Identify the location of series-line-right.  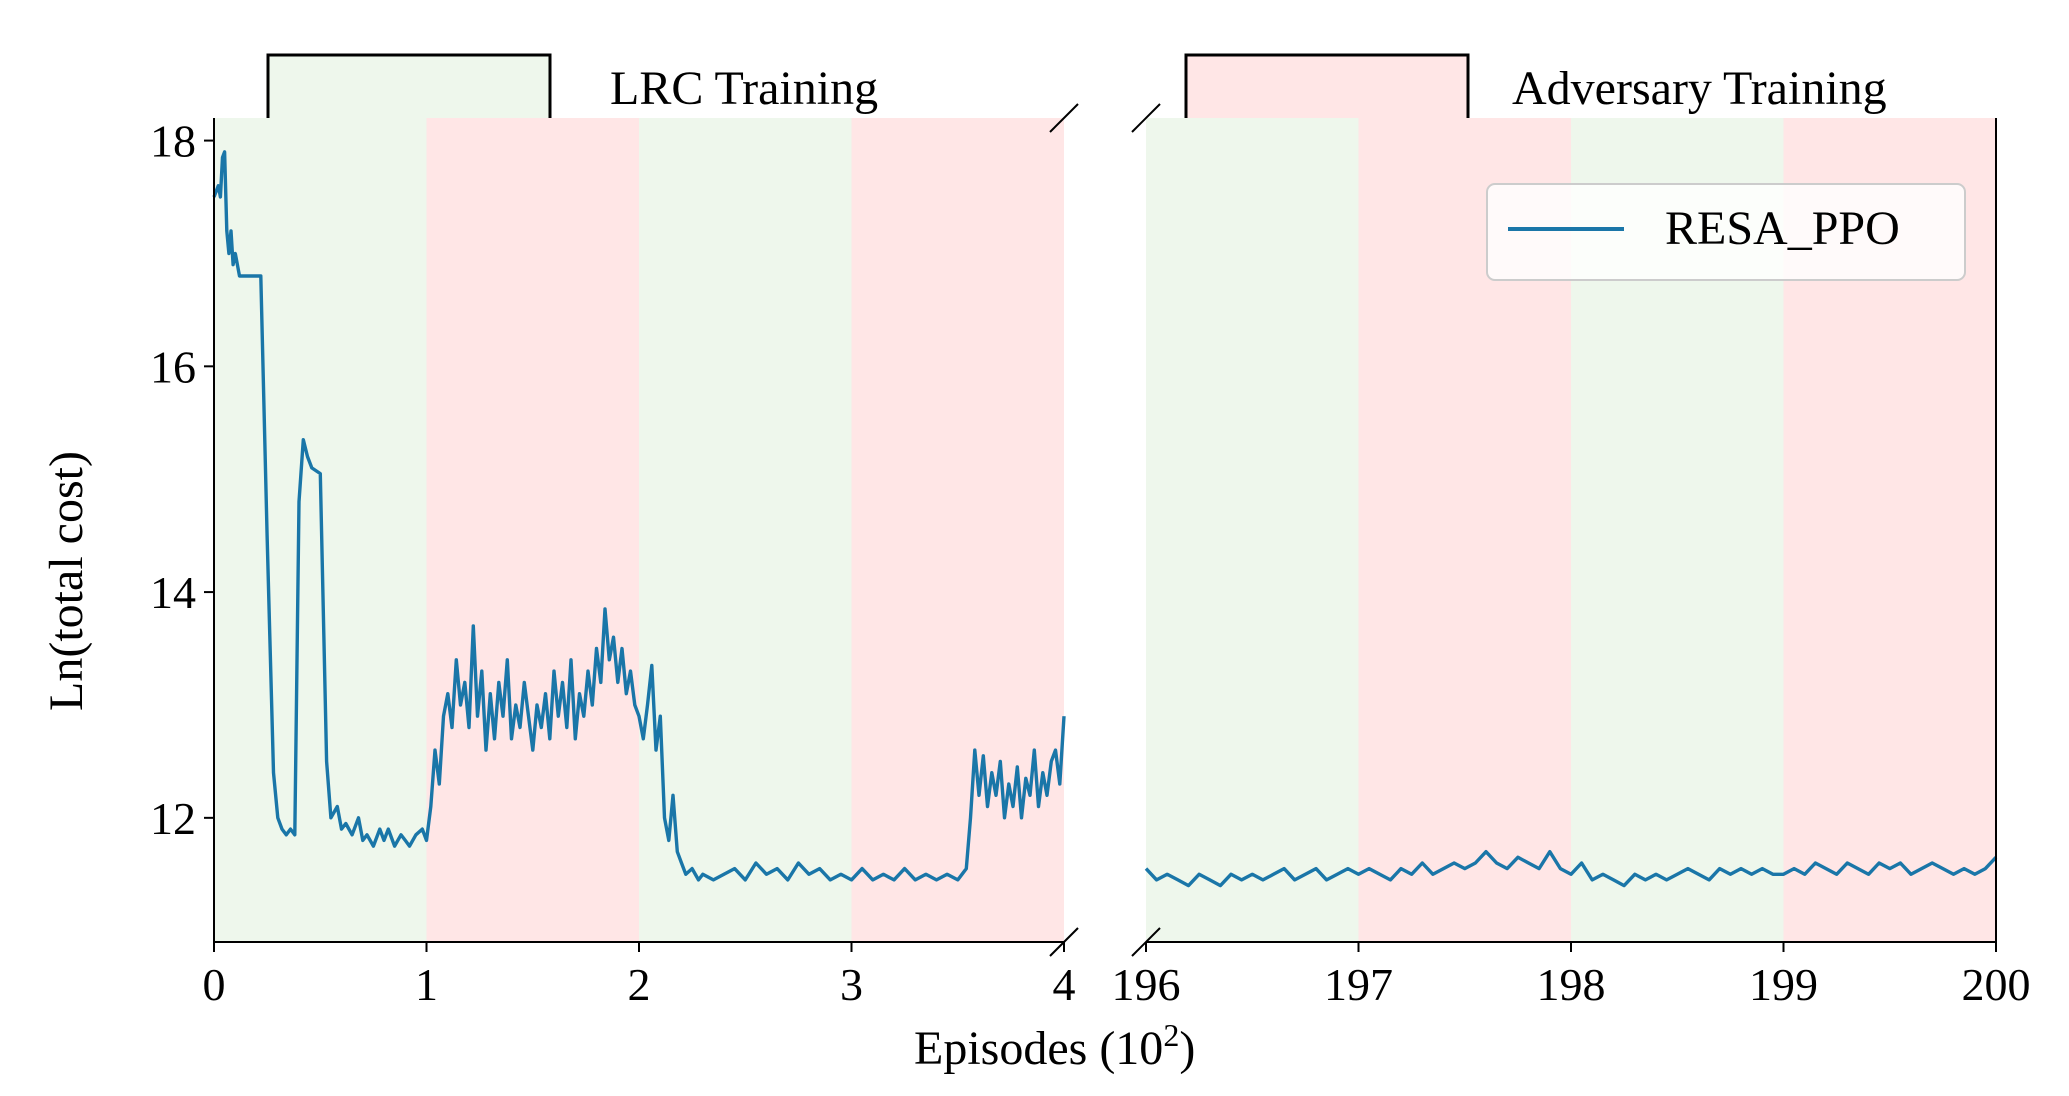
(1571, 869).